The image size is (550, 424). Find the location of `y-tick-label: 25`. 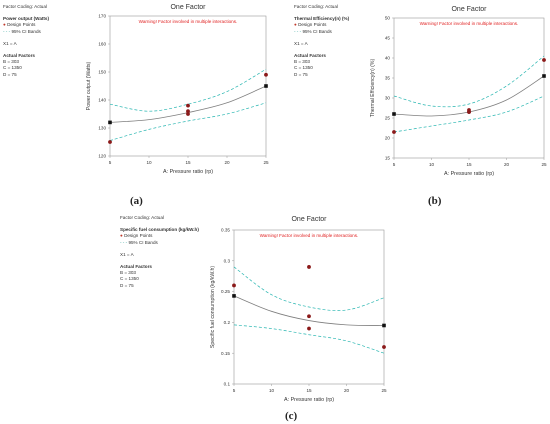

y-tick-label: 25 is located at coordinates (388, 118).